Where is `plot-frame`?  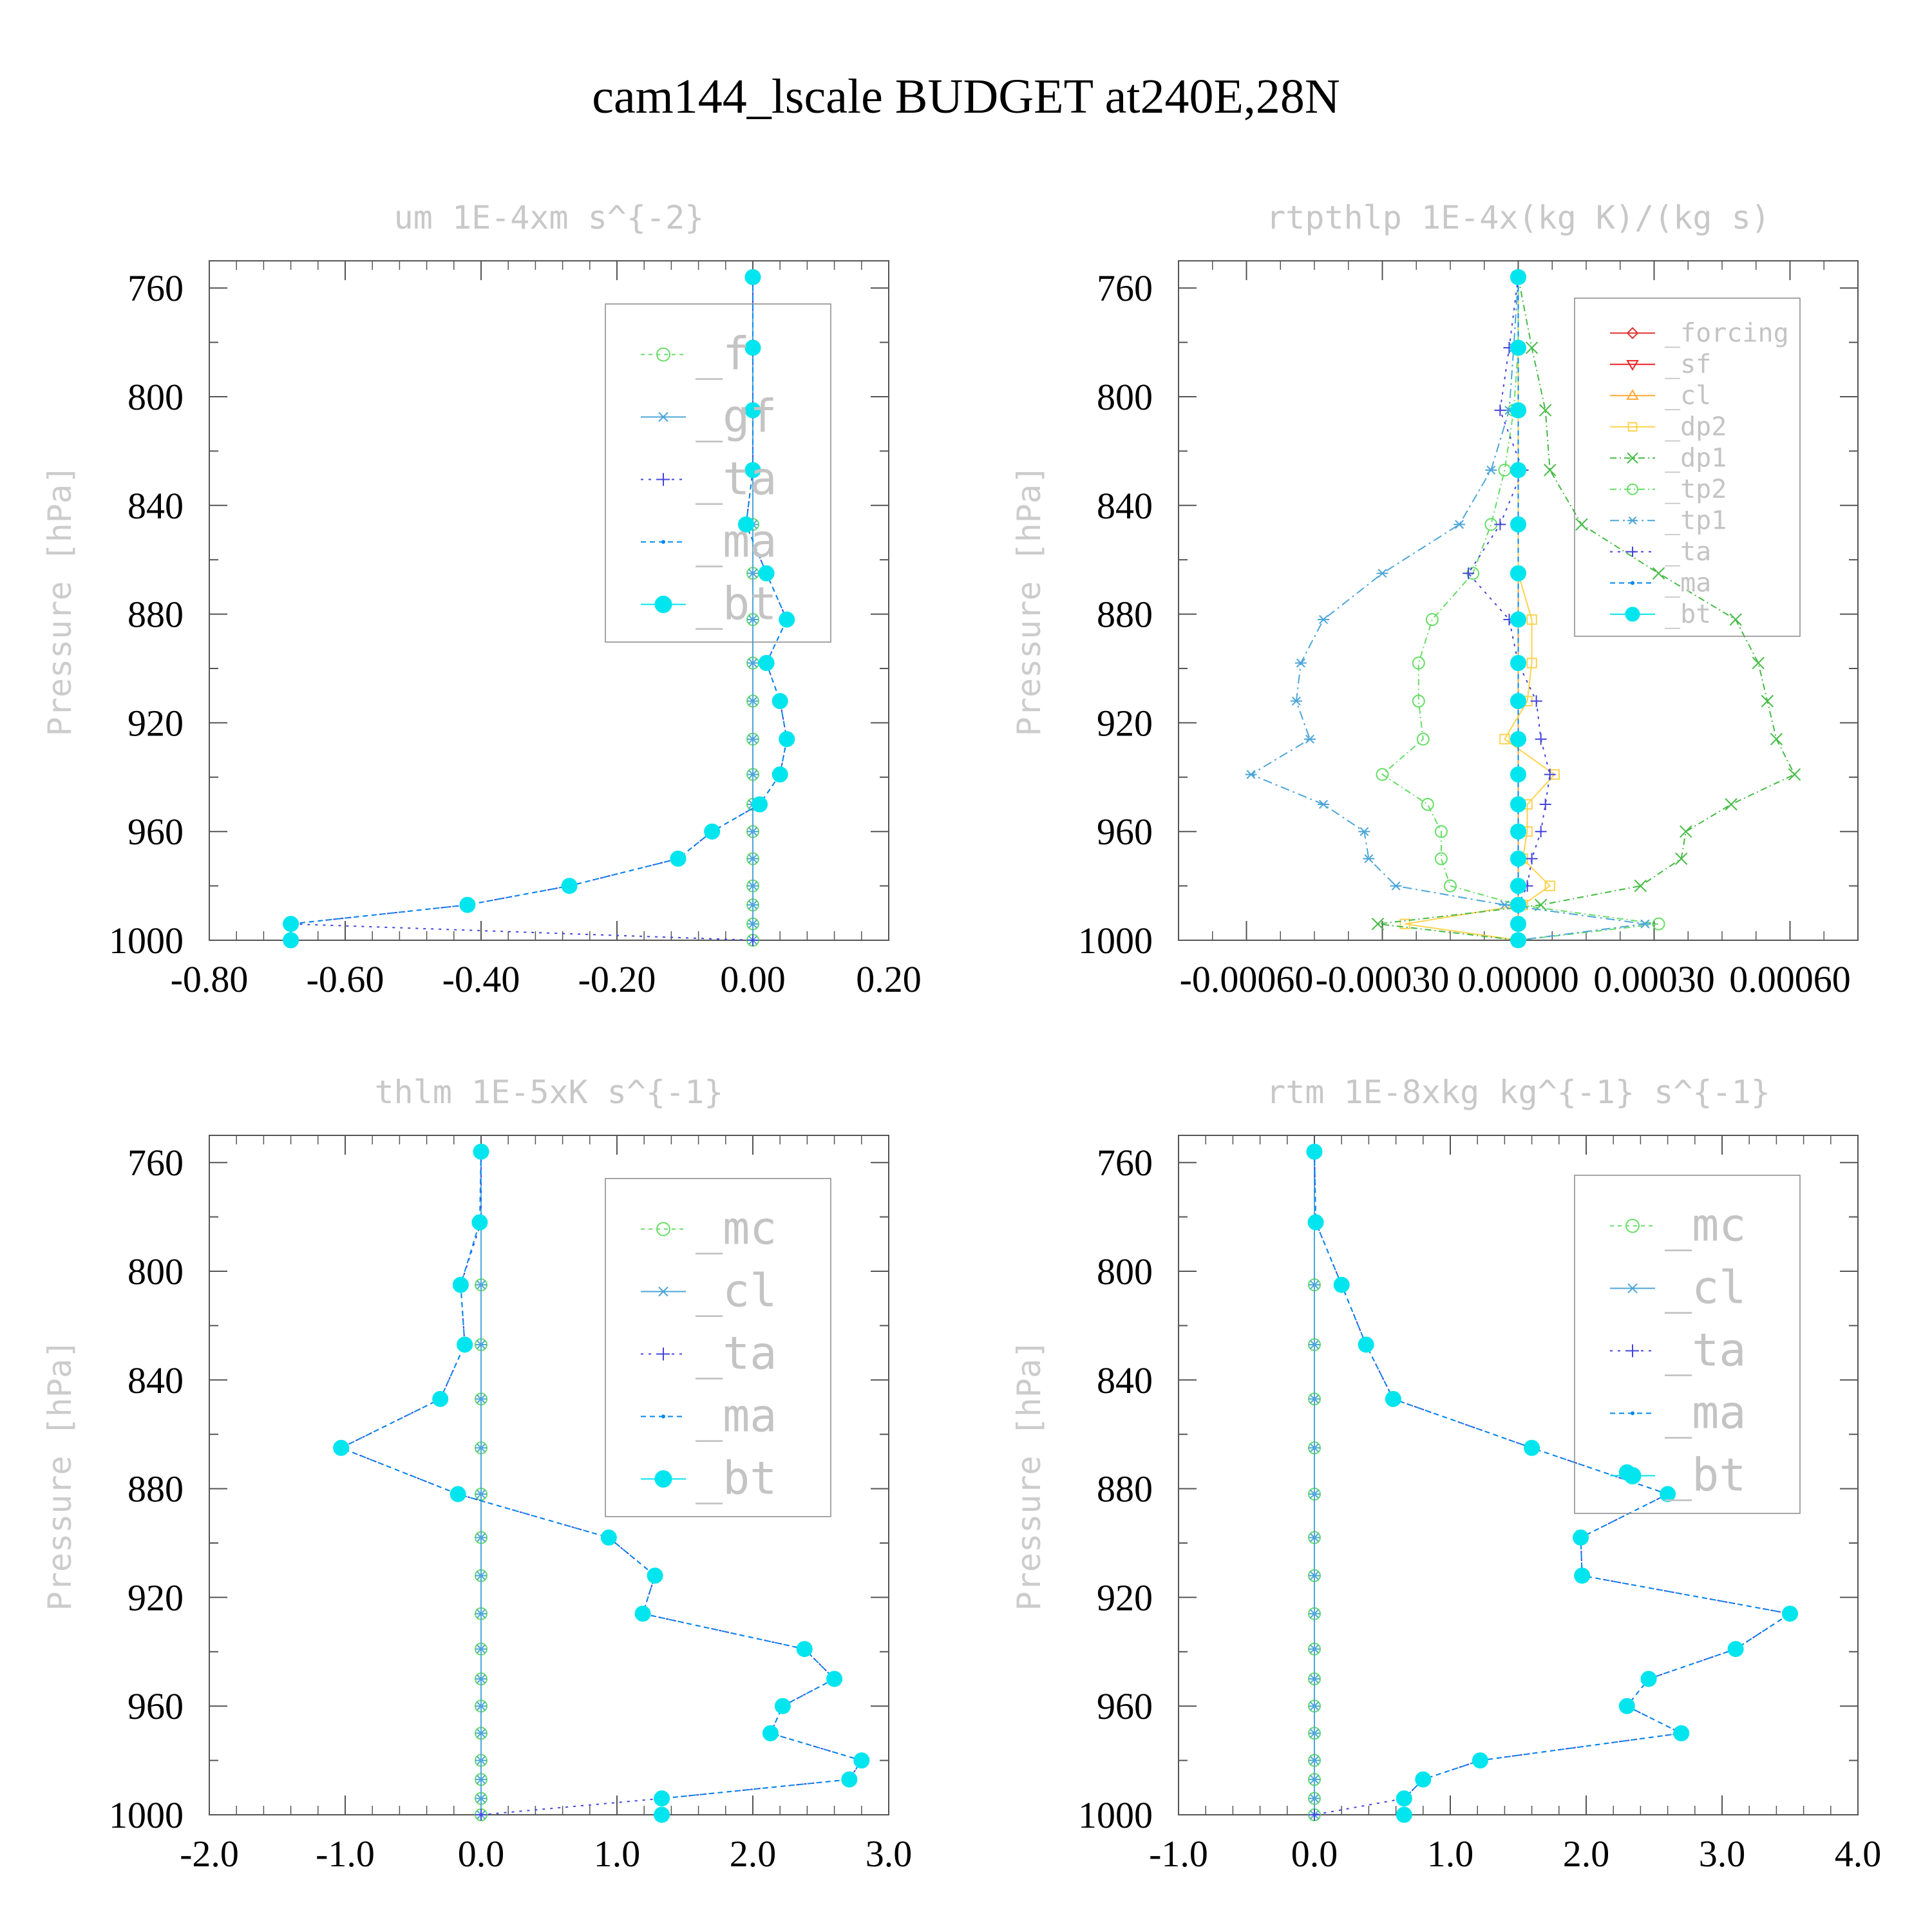 plot-frame is located at coordinates (549, 601).